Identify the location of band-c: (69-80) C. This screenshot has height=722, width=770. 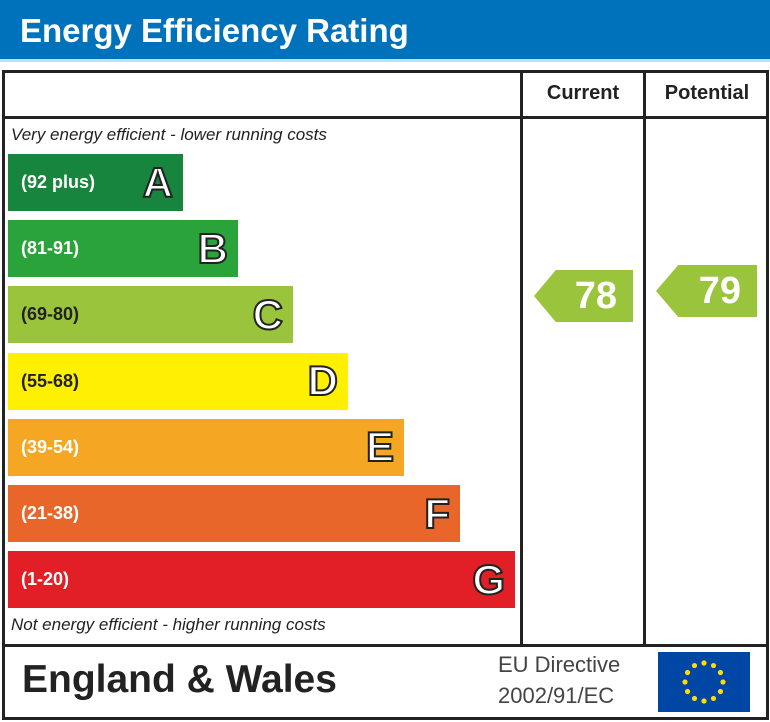
(150, 315).